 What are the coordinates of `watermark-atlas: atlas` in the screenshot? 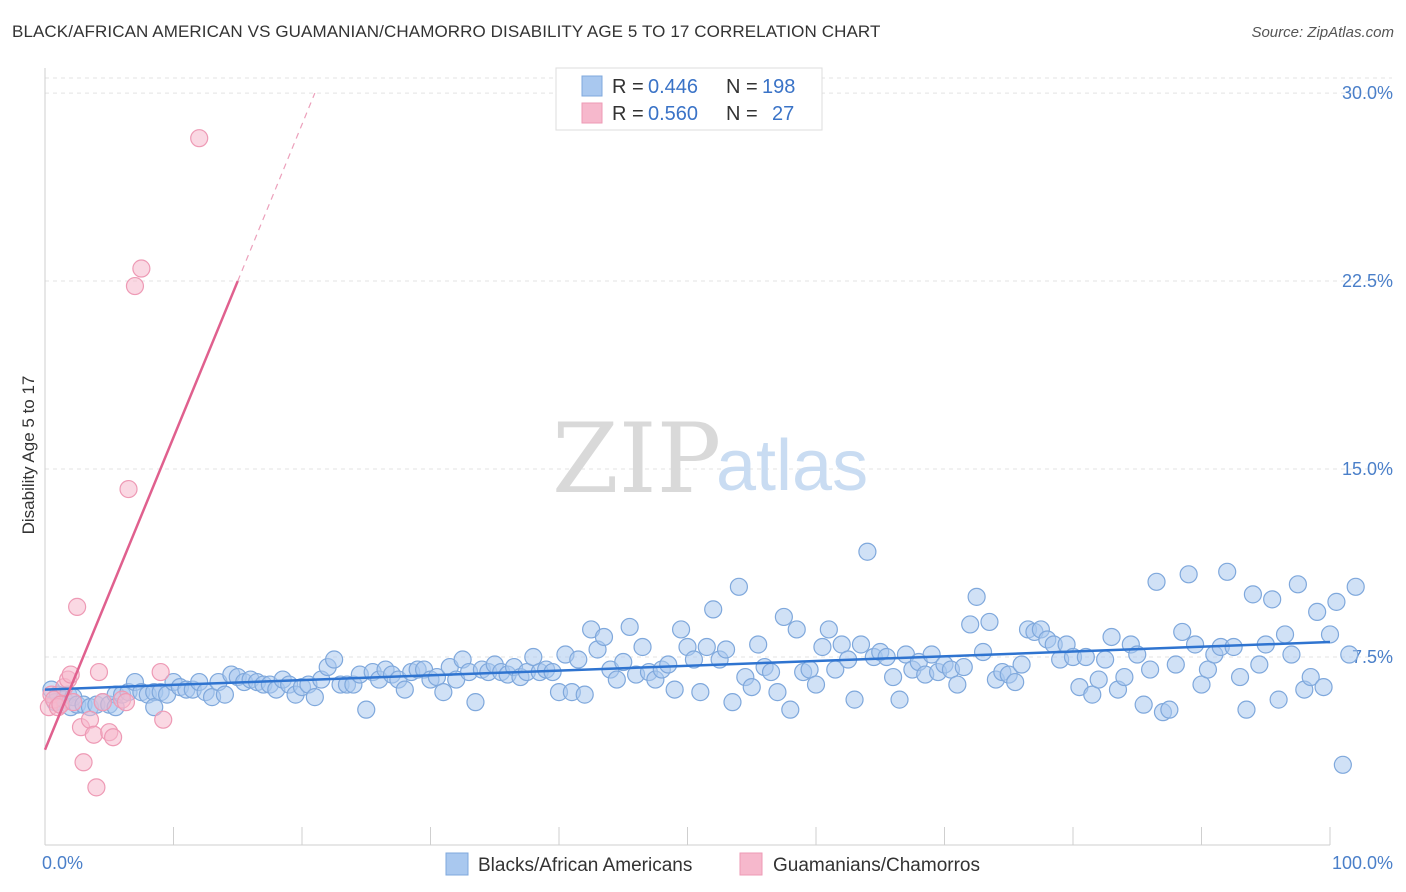 It's located at (792, 466).